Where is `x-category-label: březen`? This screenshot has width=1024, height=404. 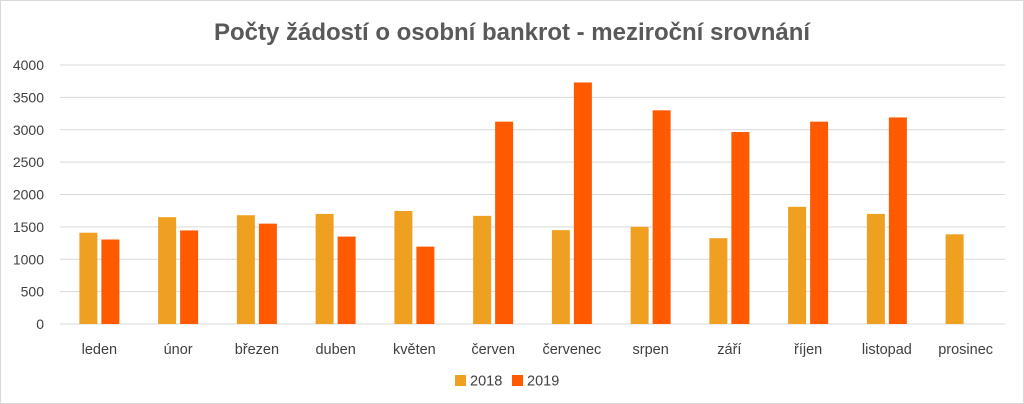
x-category-label: březen is located at coordinates (257, 350).